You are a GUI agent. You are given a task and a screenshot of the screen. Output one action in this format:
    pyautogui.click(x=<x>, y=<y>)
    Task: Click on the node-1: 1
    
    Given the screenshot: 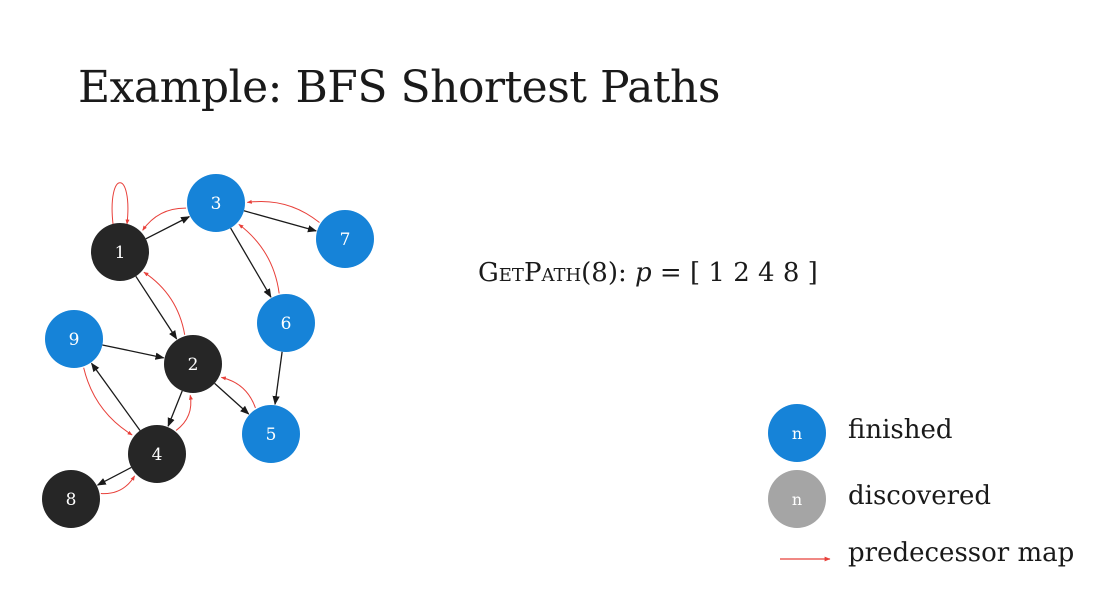 What is the action you would take?
    pyautogui.click(x=120, y=252)
    